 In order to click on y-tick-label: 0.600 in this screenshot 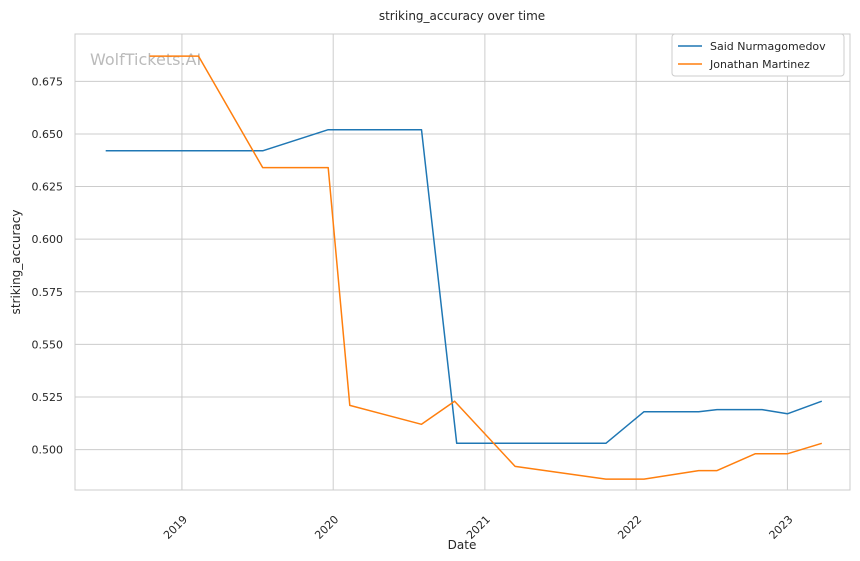, I will do `click(48, 239)`.